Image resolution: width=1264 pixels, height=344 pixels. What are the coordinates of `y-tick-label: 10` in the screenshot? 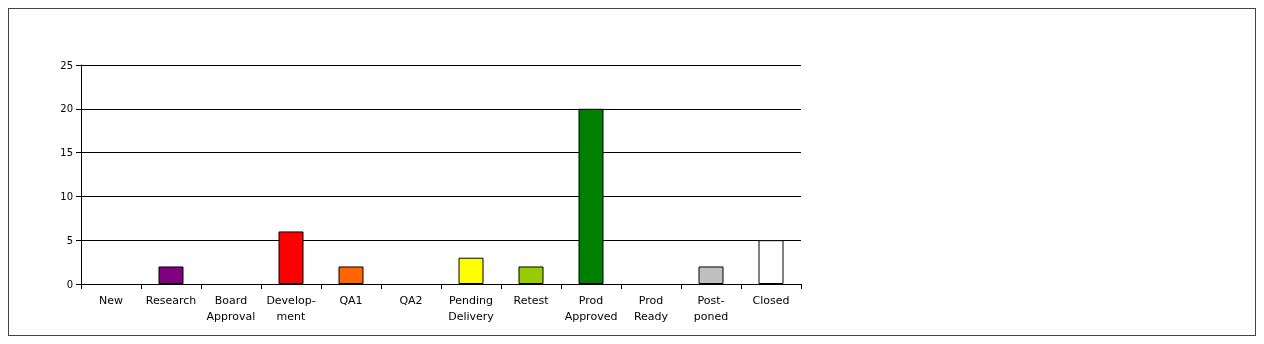 It's located at (66, 196).